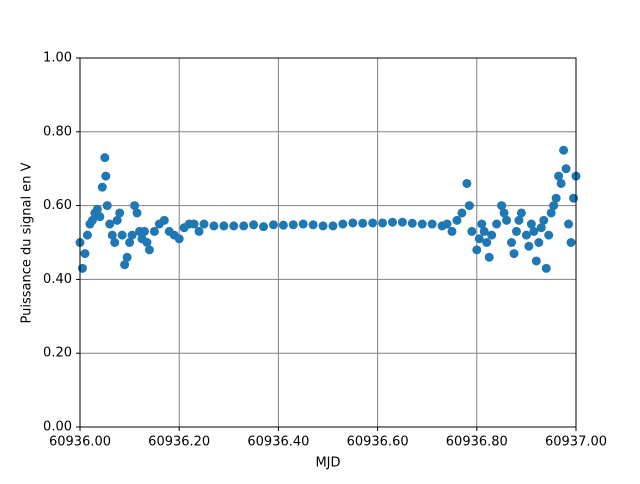 Image resolution: width=640 pixels, height=484 pixels. What do you see at coordinates (179, 442) in the screenshot?
I see `x-tick-label: 60936.20` at bounding box center [179, 442].